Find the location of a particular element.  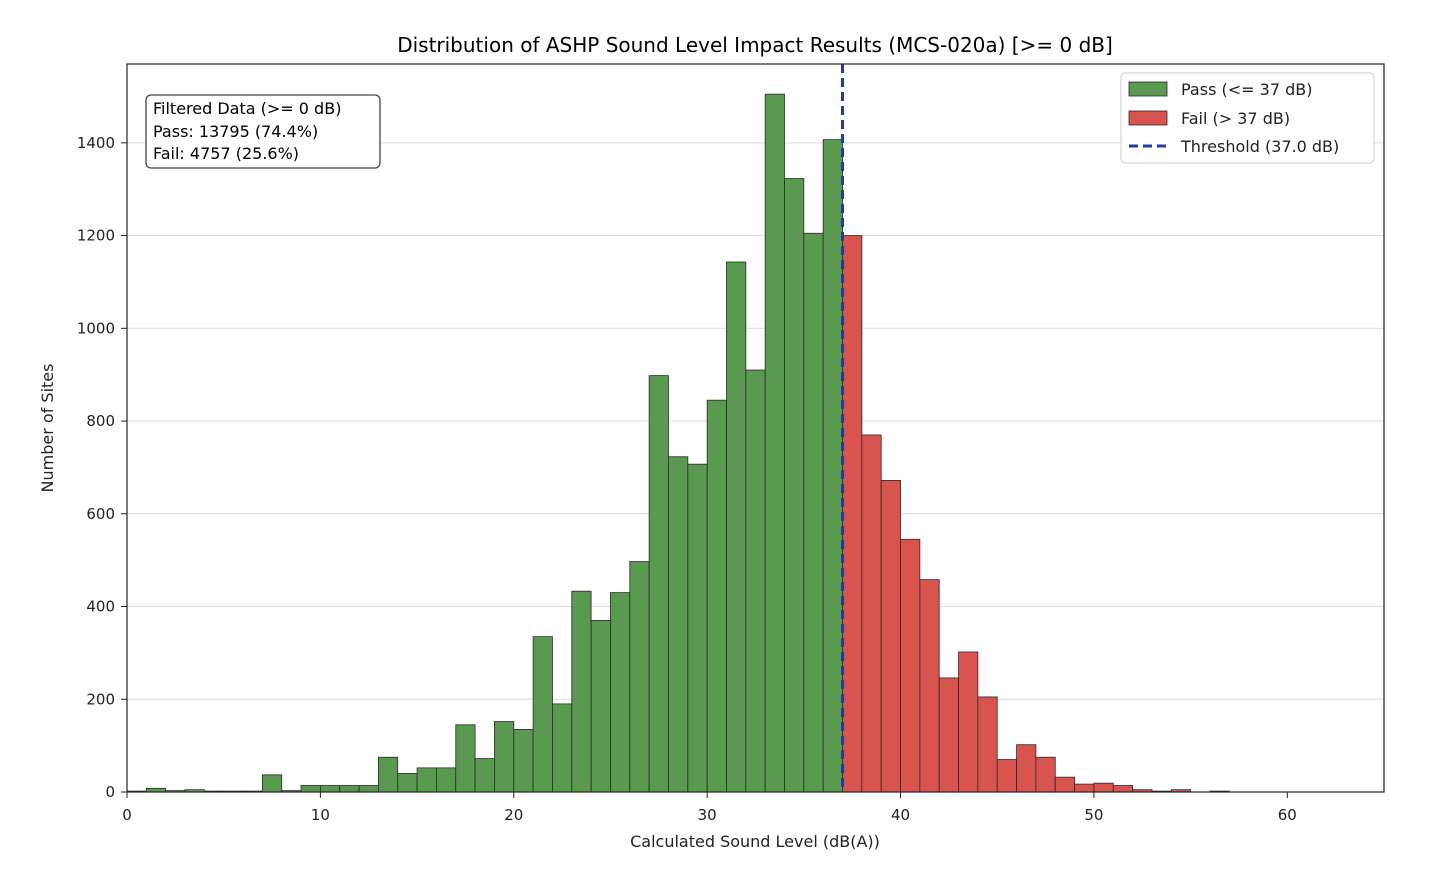

x-axis-ticks: 0 10 20 30 40 50 60 is located at coordinates (709, 808).